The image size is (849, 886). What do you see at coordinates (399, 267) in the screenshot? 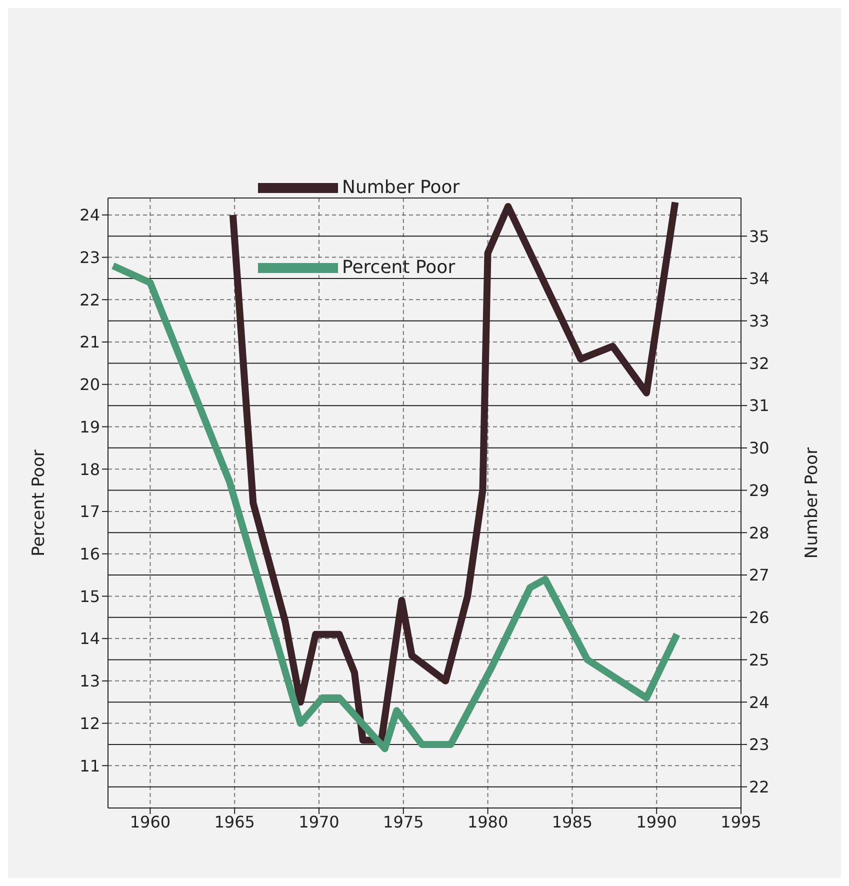
I see `legend-label: Percent Poor` at bounding box center [399, 267].